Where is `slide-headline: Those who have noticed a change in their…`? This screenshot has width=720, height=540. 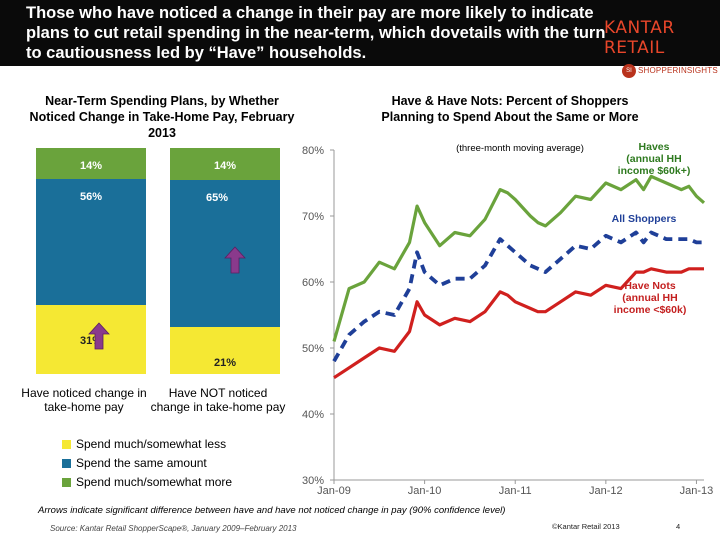 slide-headline: Those who have noticed a change in their… is located at coordinates (316, 33).